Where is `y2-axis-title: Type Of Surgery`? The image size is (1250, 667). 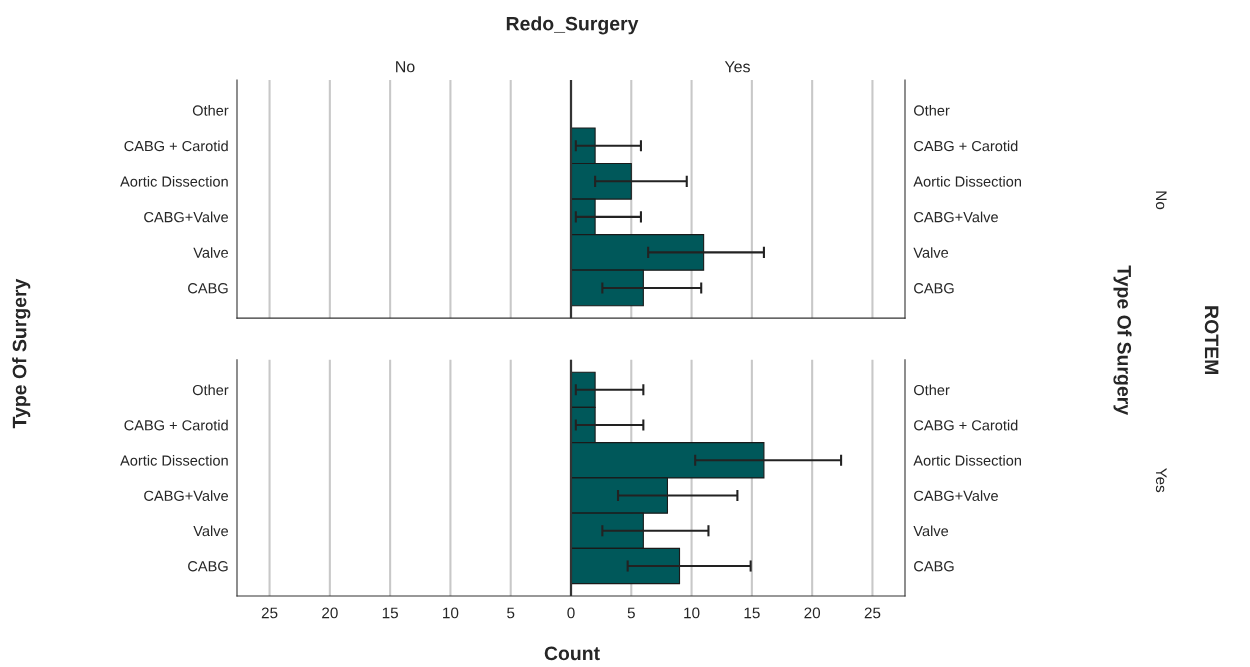
y2-axis-title: Type Of Surgery is located at coordinates (1122, 340).